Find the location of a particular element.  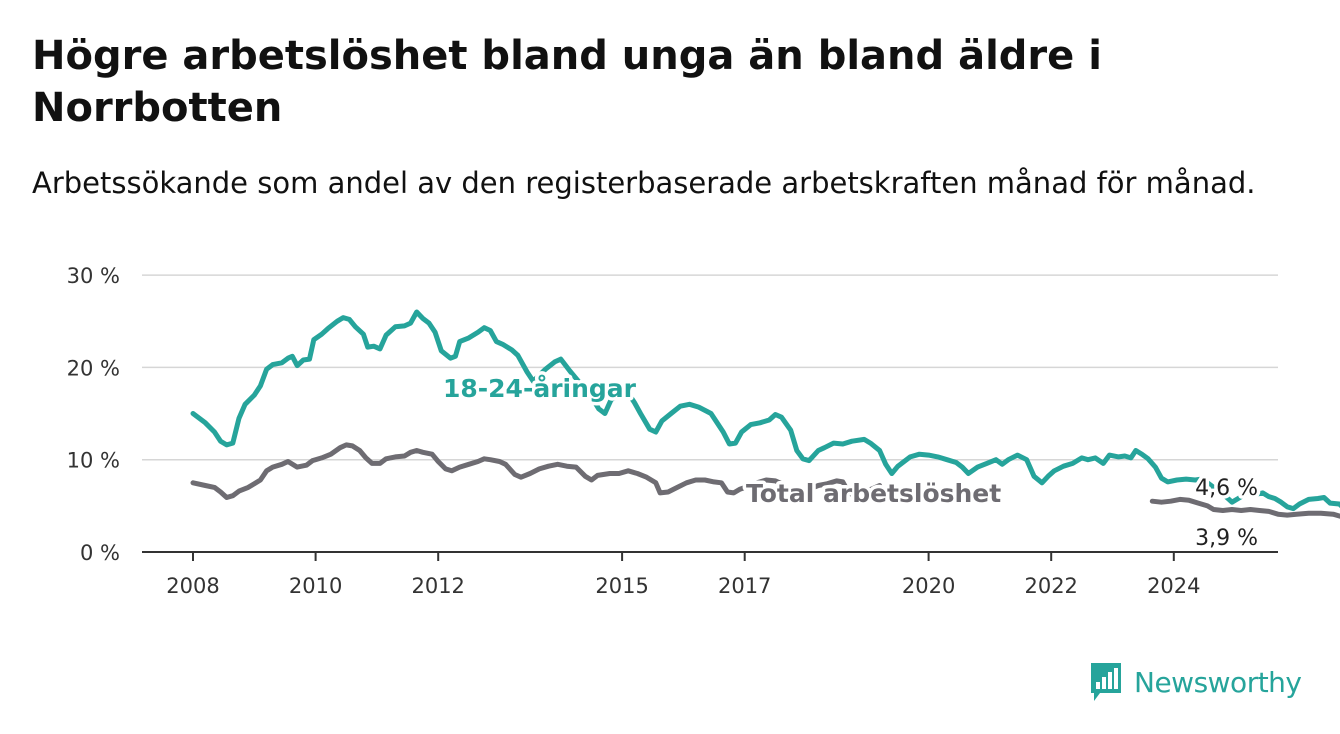

series-total-line is located at coordinates (536, 471).